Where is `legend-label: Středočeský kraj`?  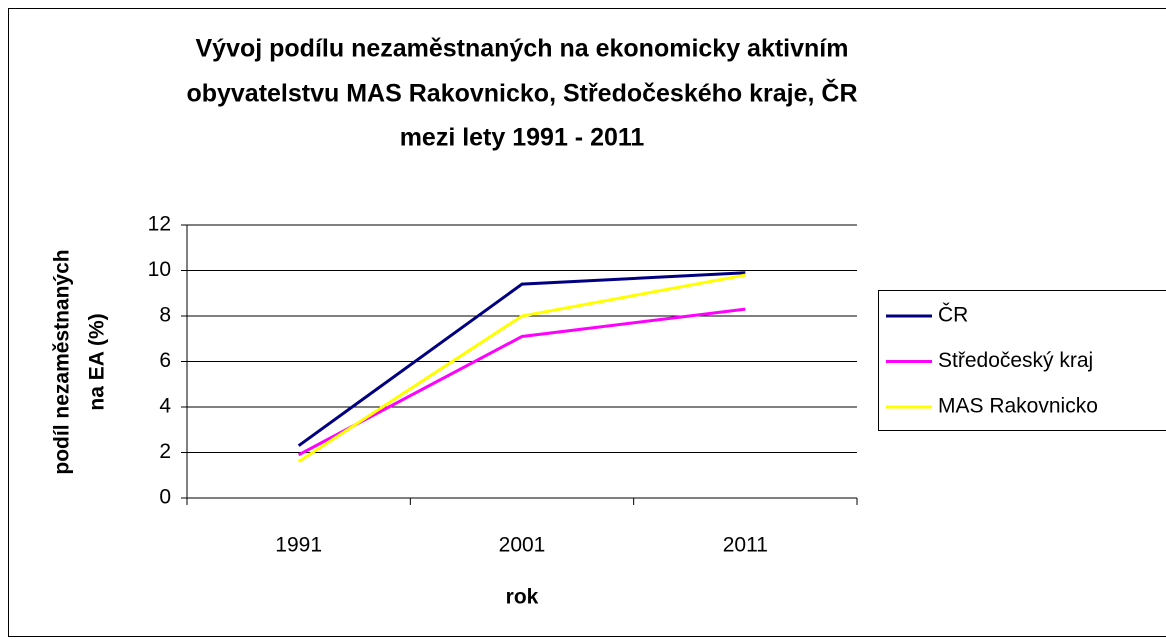
legend-label: Středočeský kraj is located at coordinates (1015, 360).